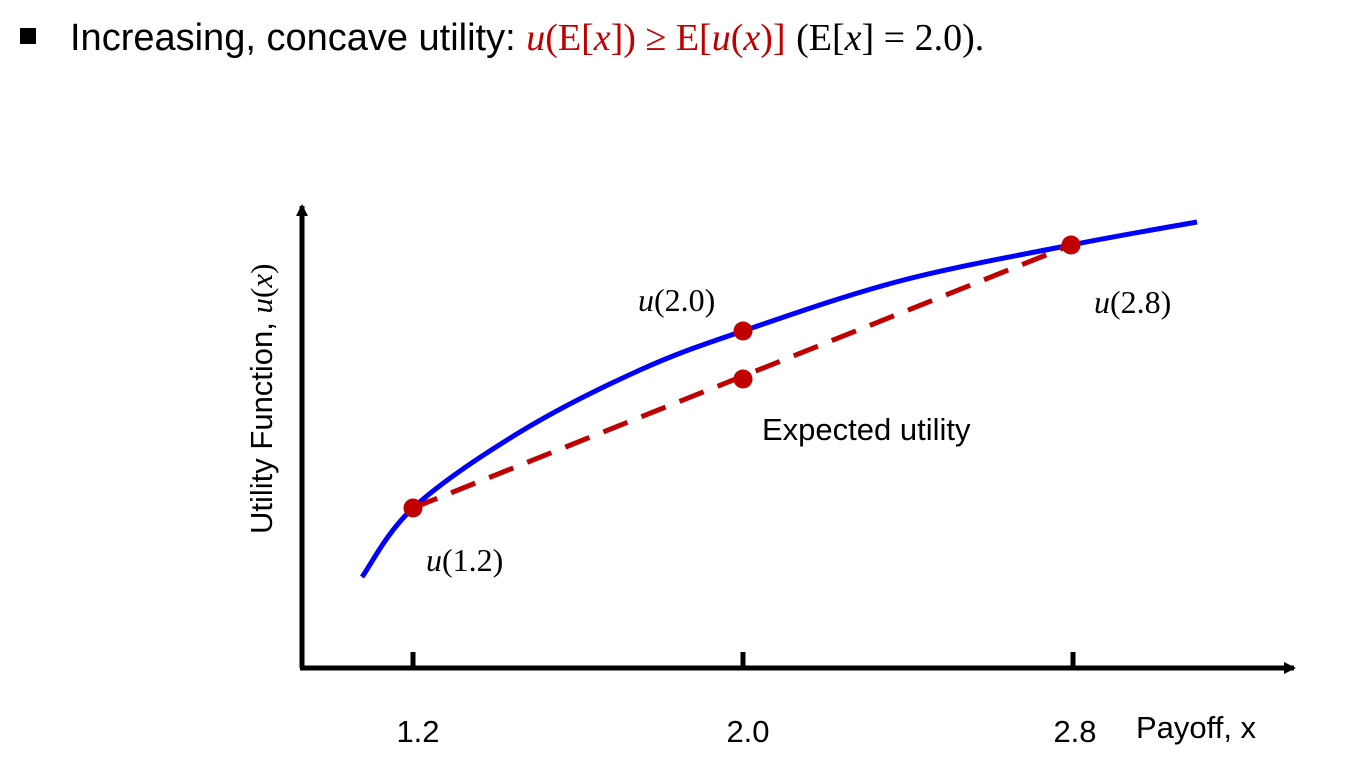 This screenshot has width=1356, height=776. I want to click on x-axis-label: Payoff, x, so click(1196, 727).